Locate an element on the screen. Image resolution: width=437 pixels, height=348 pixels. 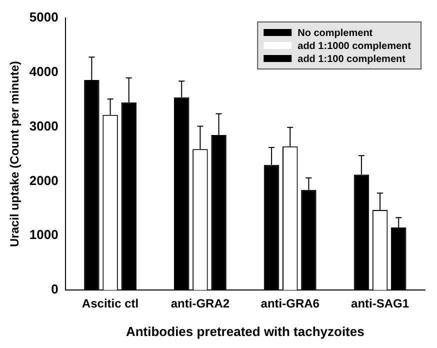
x-axis-title: Antibodies pretreated with tachyzoites is located at coordinates (245, 331).